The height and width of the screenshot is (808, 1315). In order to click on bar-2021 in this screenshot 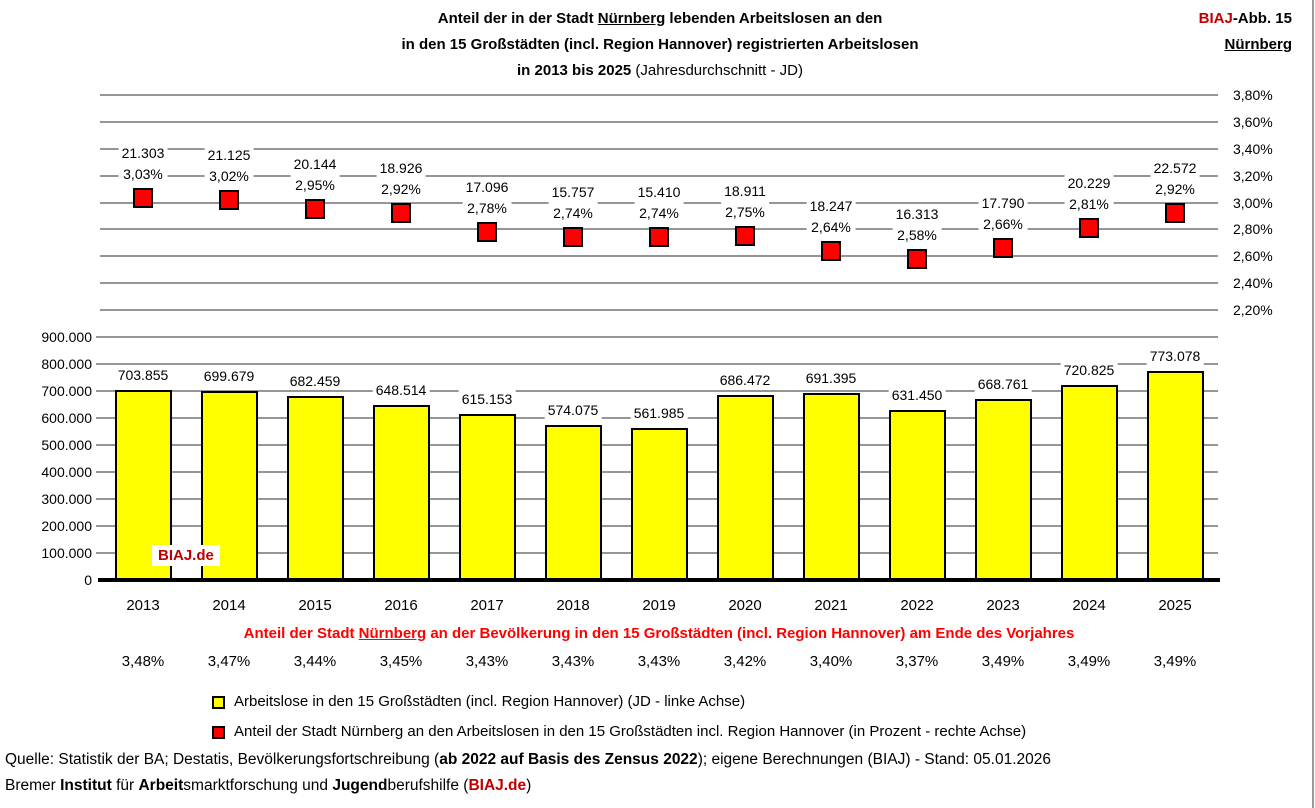, I will do `click(831, 486)`.